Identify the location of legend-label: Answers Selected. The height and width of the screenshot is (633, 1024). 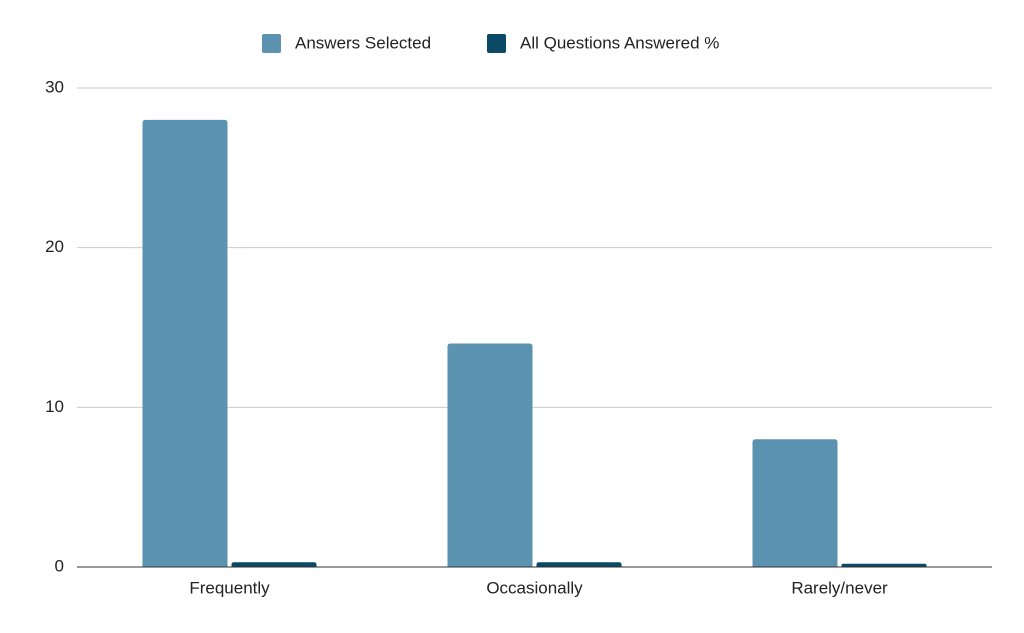
(363, 42).